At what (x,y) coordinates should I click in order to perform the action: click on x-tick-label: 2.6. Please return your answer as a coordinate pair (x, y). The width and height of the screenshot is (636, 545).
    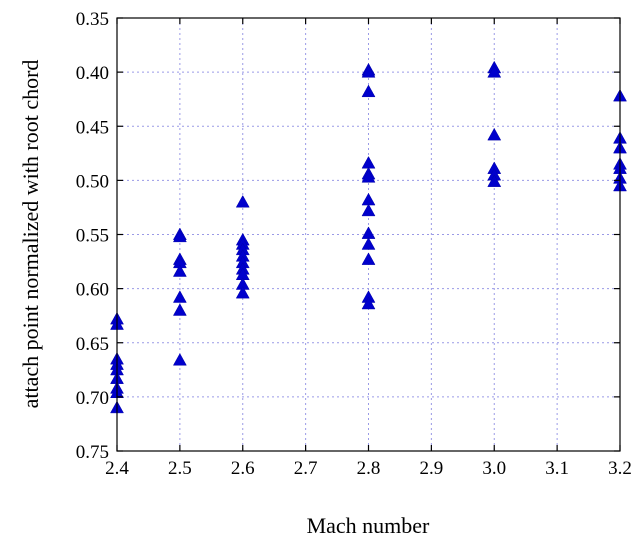
    Looking at the image, I should click on (243, 468).